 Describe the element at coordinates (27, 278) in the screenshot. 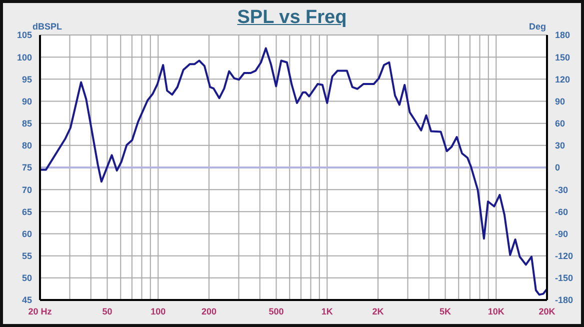

I see `y-tick-label: 50` at that location.